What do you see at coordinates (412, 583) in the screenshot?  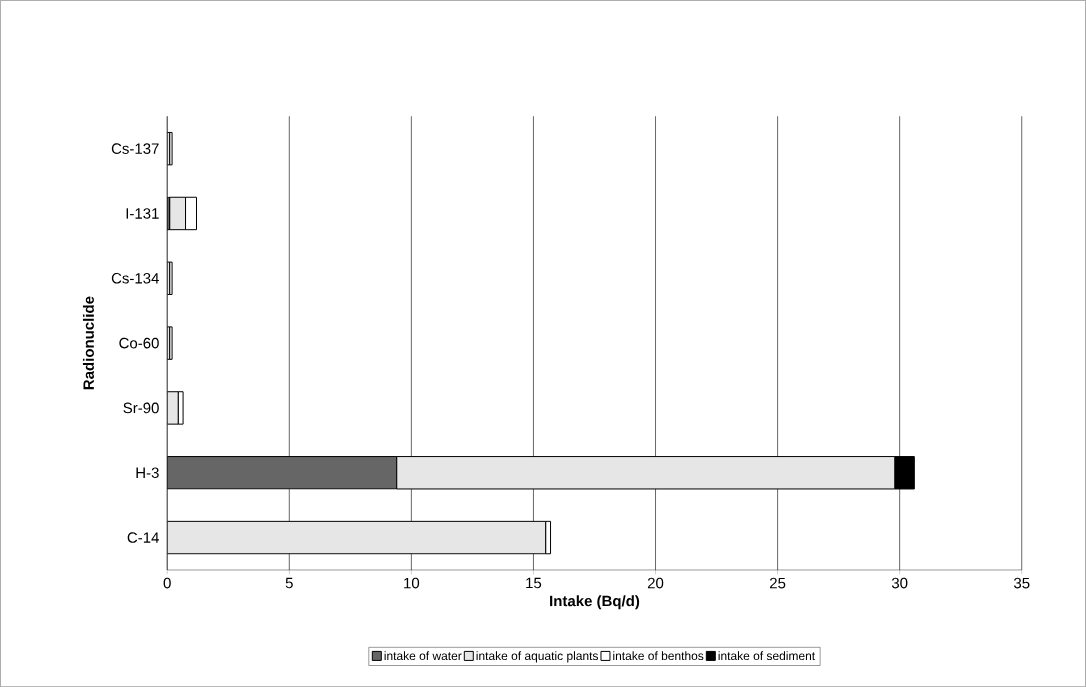 I see `x-tick-label: 10` at bounding box center [412, 583].